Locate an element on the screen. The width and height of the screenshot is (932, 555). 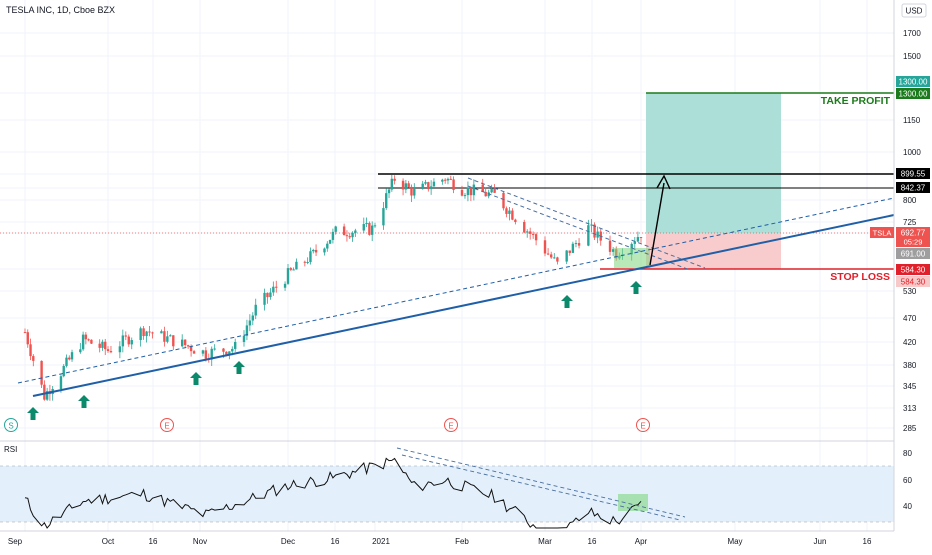
earnings-event-marker is located at coordinates (643, 425).